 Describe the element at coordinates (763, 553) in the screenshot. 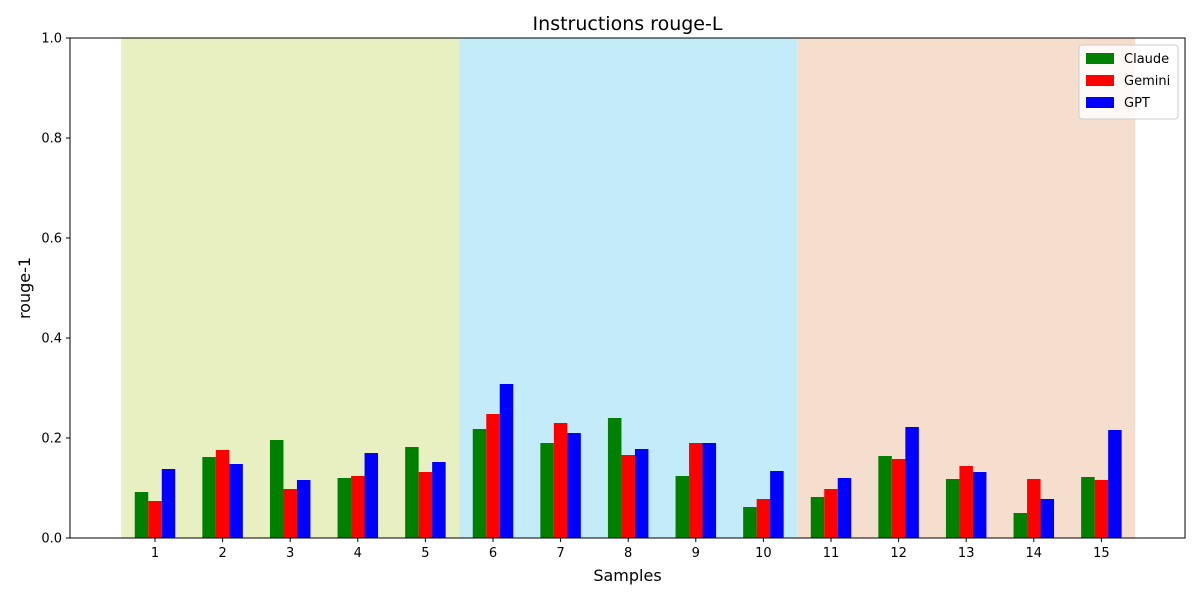

I see `x-tick-label: 10` at that location.